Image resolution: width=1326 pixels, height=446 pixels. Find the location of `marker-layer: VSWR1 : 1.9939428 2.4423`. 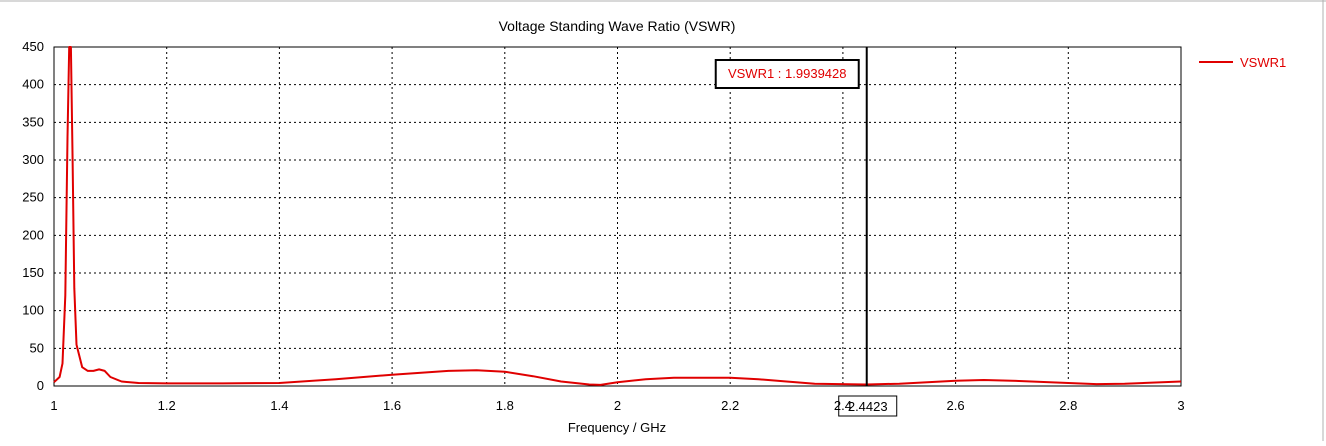

marker-layer: VSWR1 : 1.9939428 2.4423 is located at coordinates (806, 232).